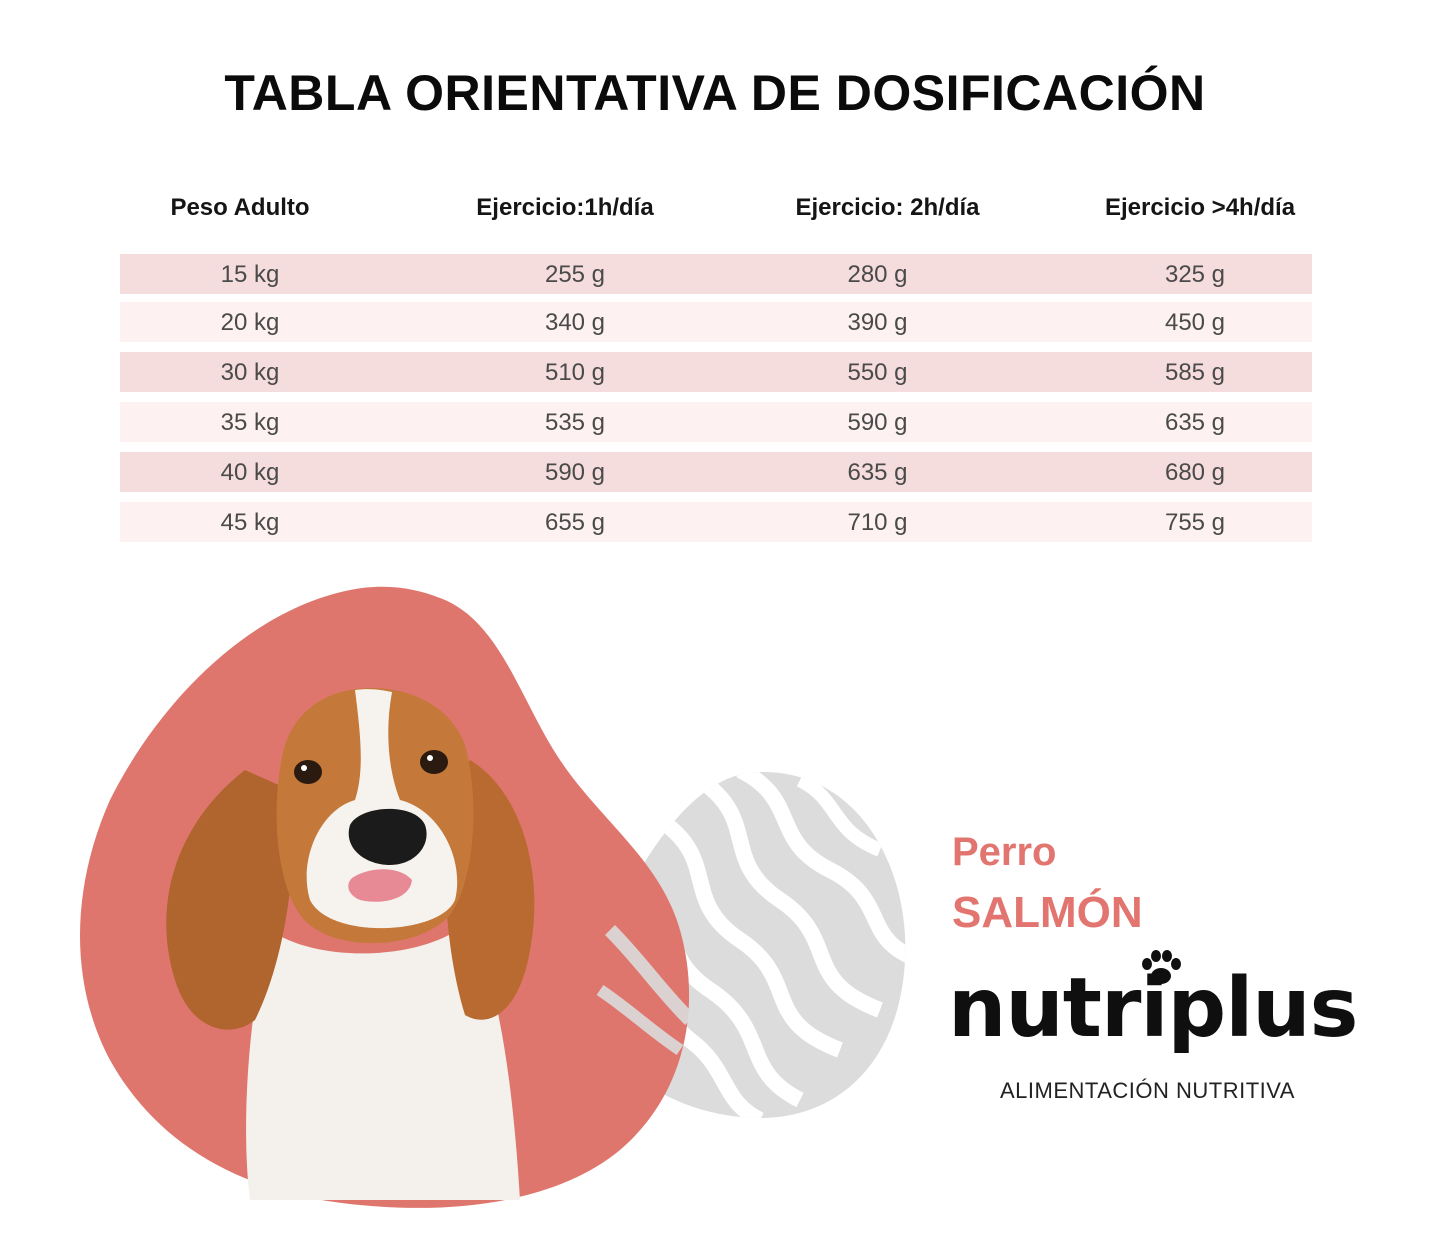 The width and height of the screenshot is (1430, 1241). I want to click on cell-weight: 35 kg, so click(250, 422).